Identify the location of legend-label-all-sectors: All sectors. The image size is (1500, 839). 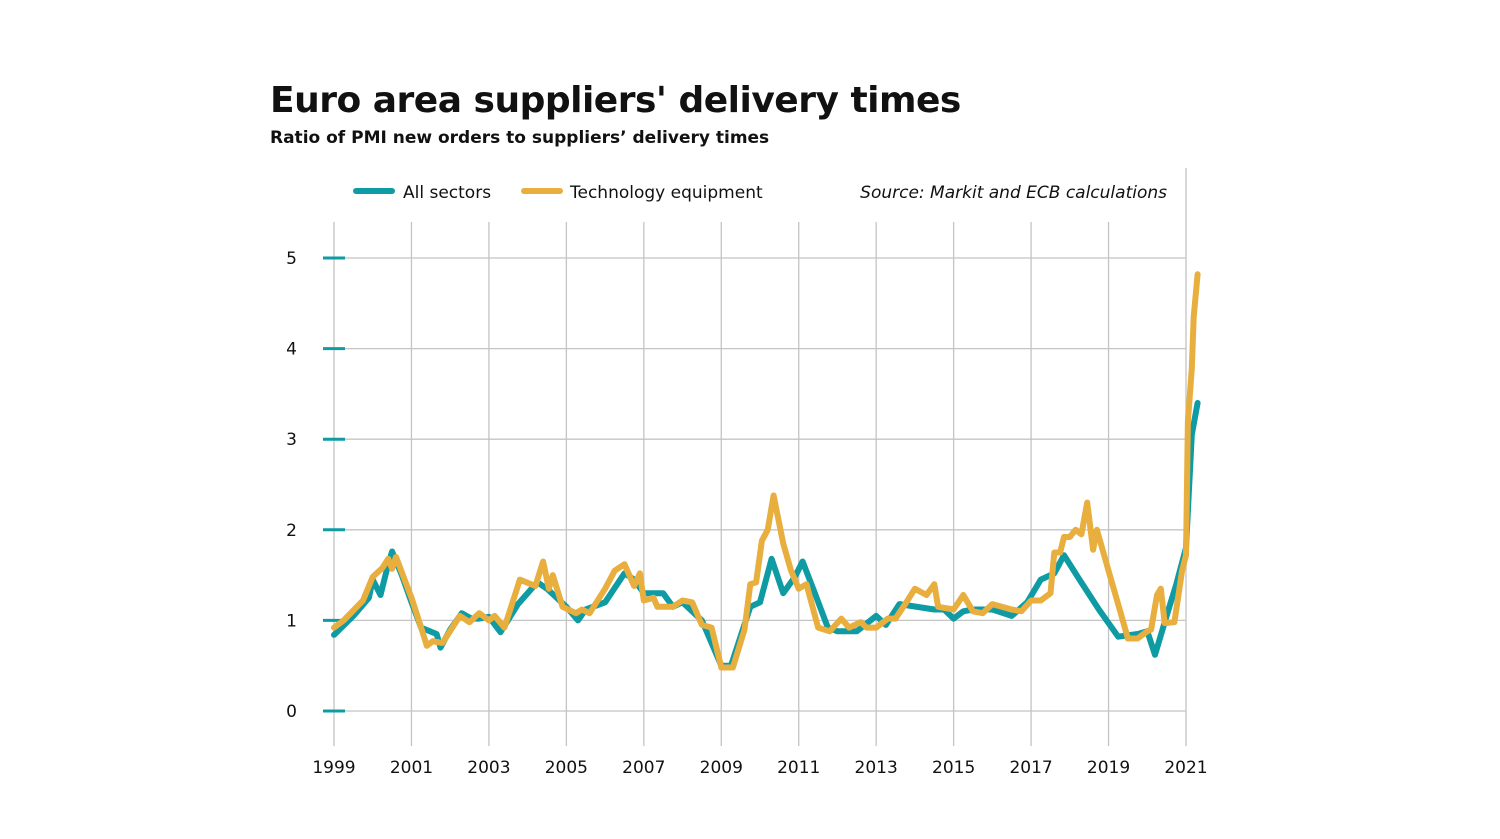
(447, 193).